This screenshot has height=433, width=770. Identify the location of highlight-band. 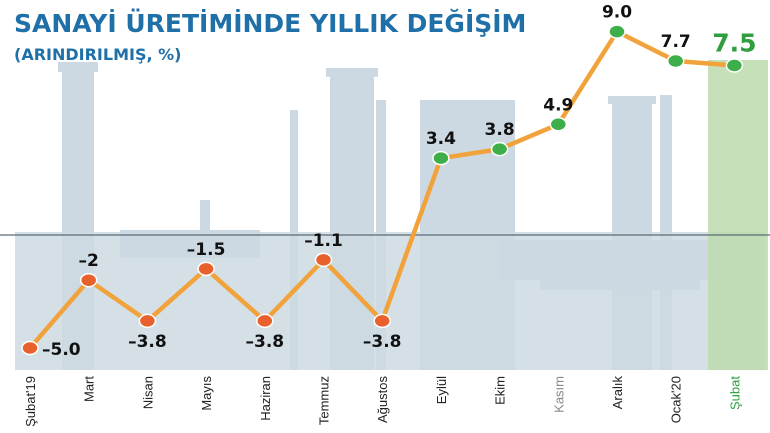
(738, 215).